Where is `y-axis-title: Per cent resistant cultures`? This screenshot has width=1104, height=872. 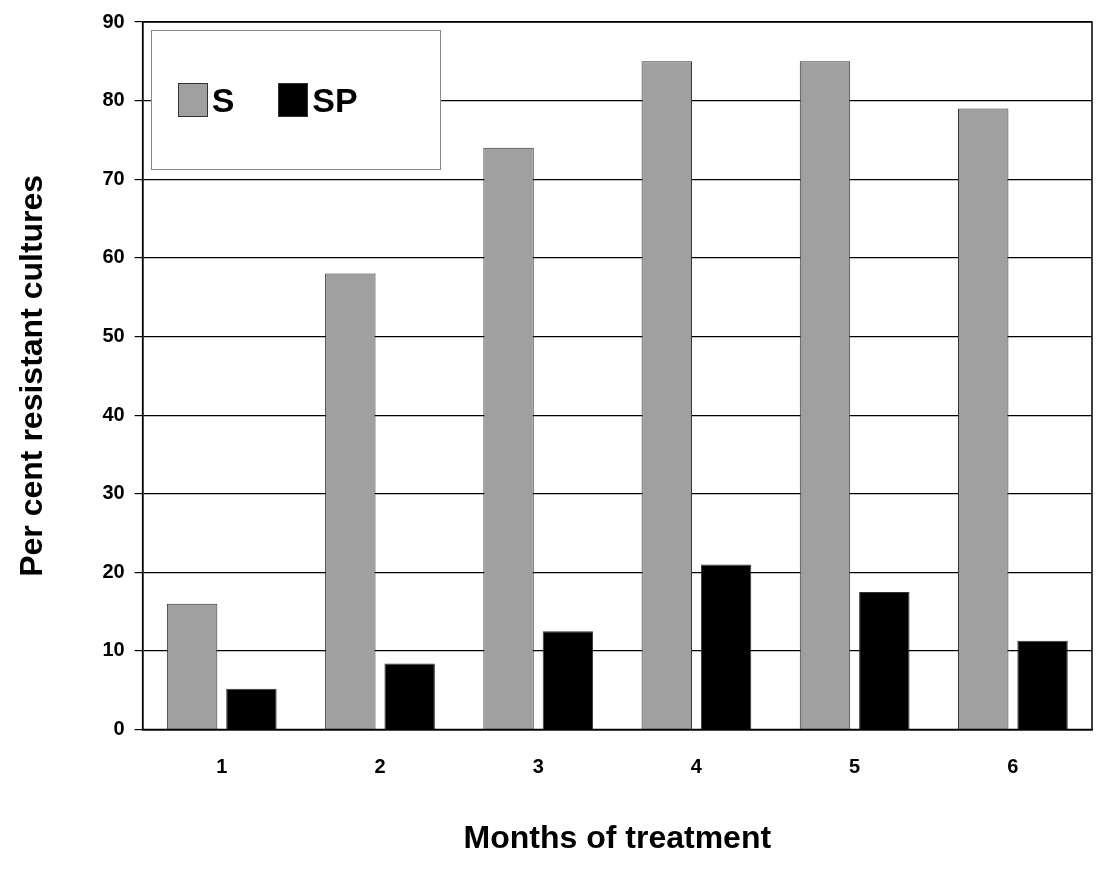 y-axis-title: Per cent resistant cultures is located at coordinates (31, 375).